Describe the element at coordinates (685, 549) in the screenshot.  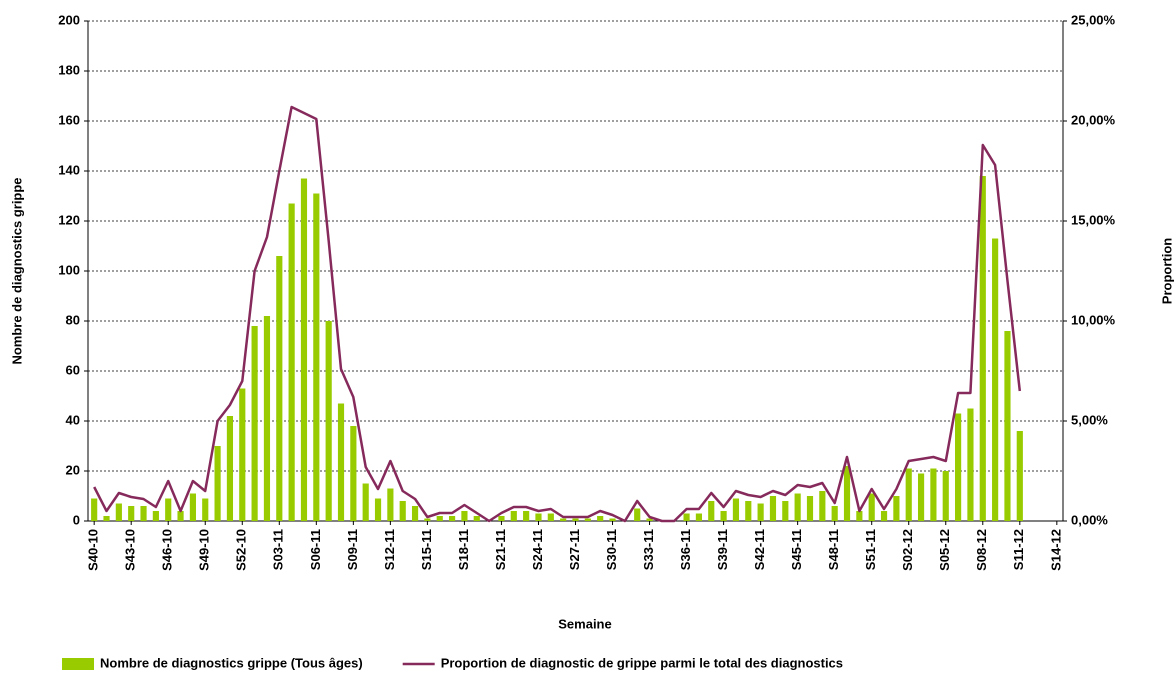
I see `x-tick-label: S36-11` at that location.